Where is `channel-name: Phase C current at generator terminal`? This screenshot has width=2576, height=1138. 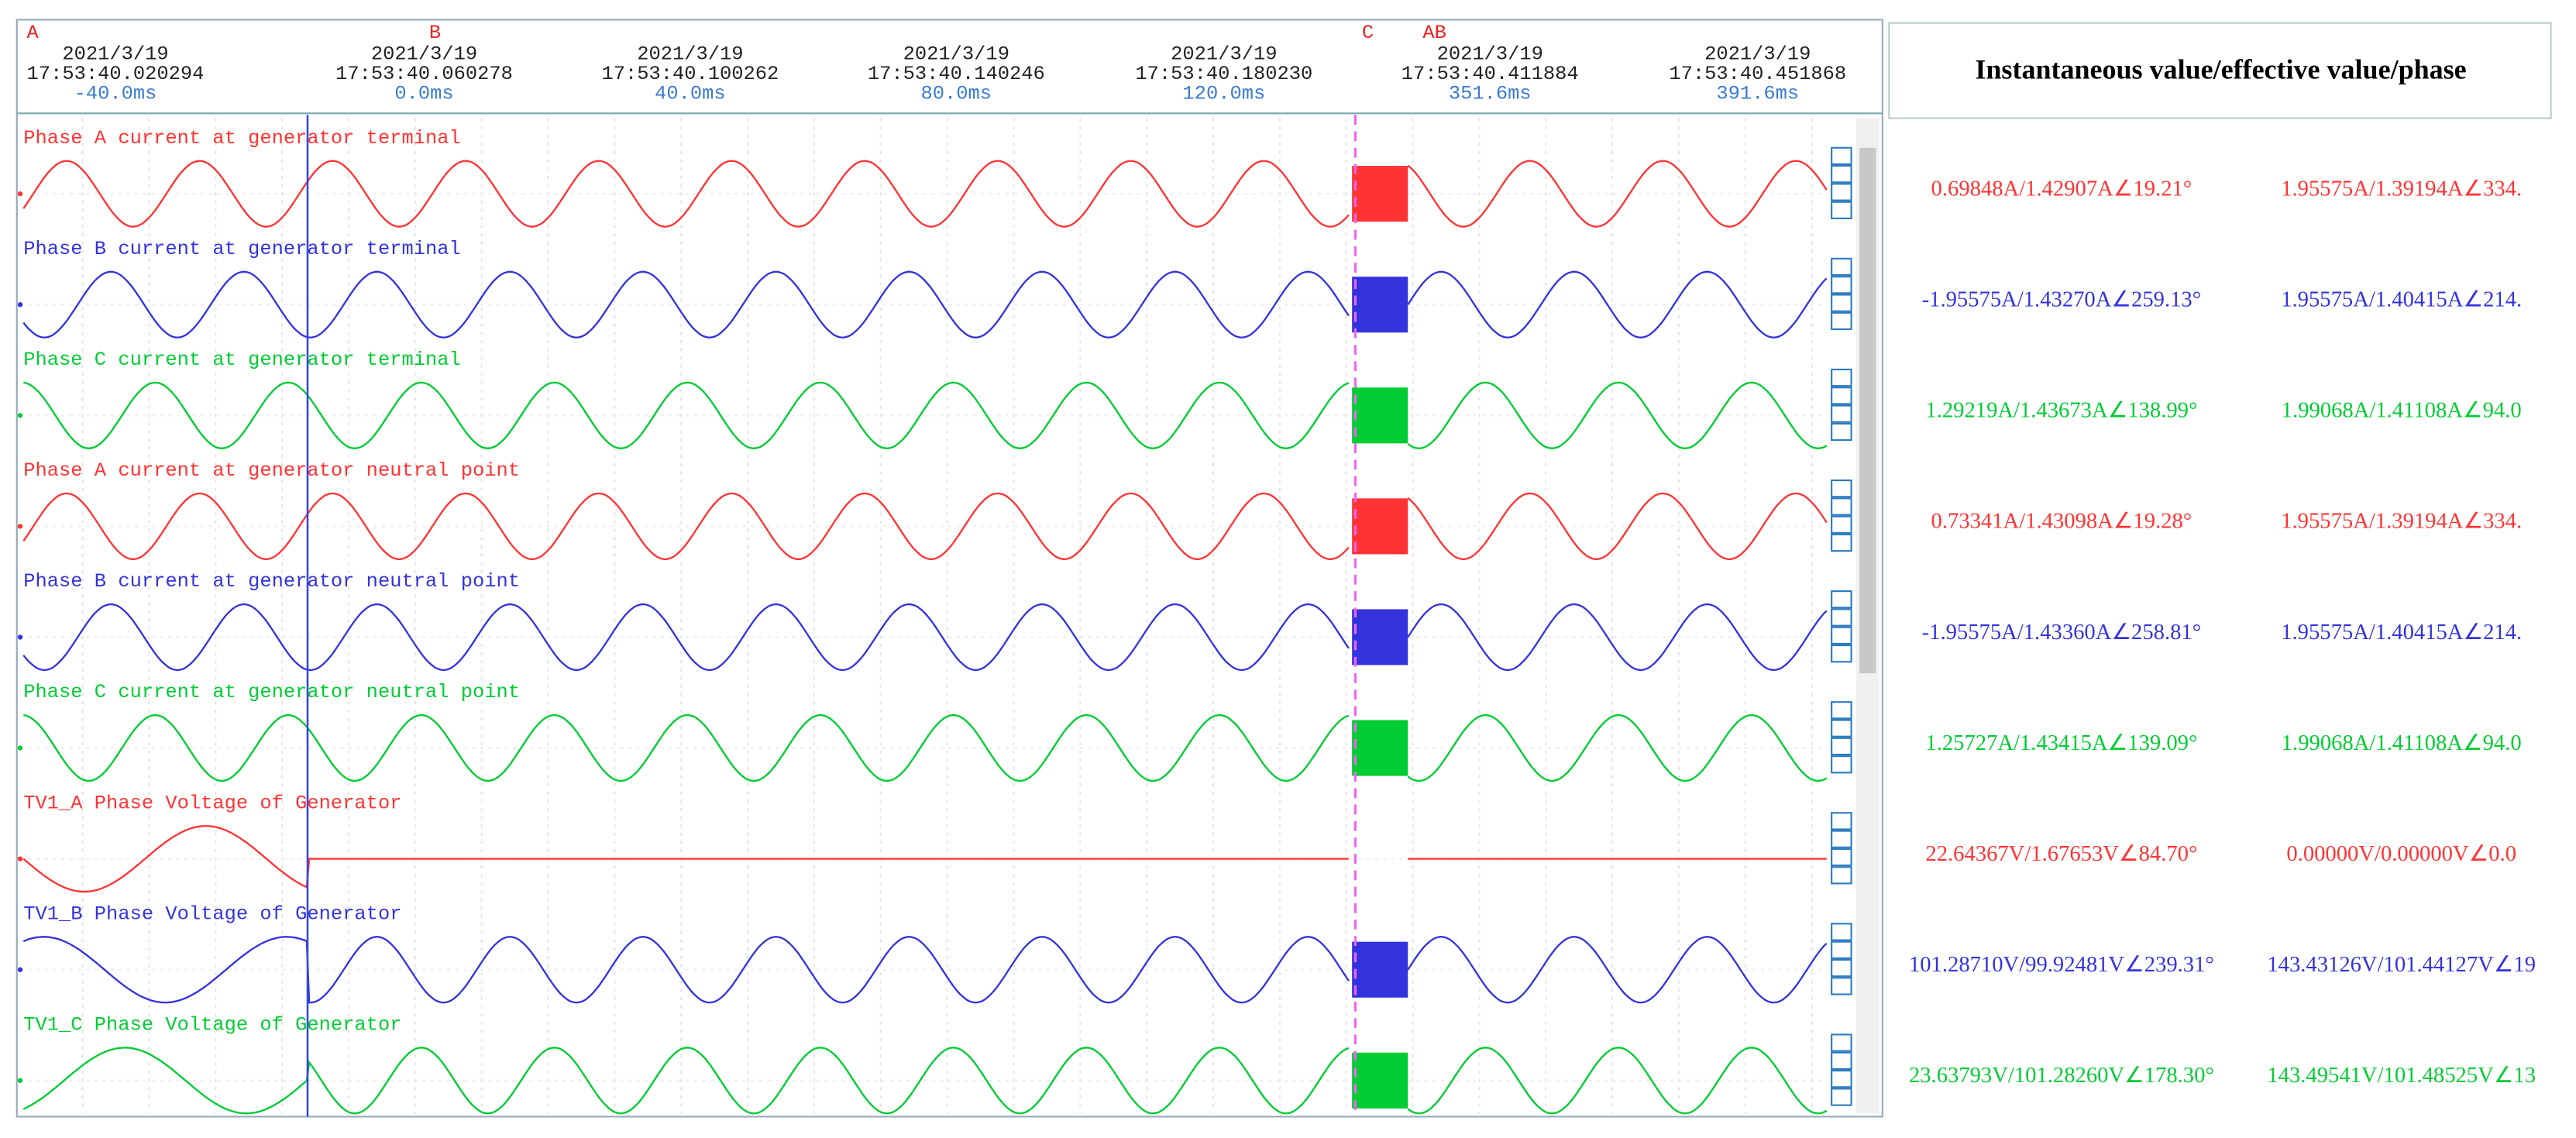
channel-name: Phase C current at generator terminal is located at coordinates (241, 360).